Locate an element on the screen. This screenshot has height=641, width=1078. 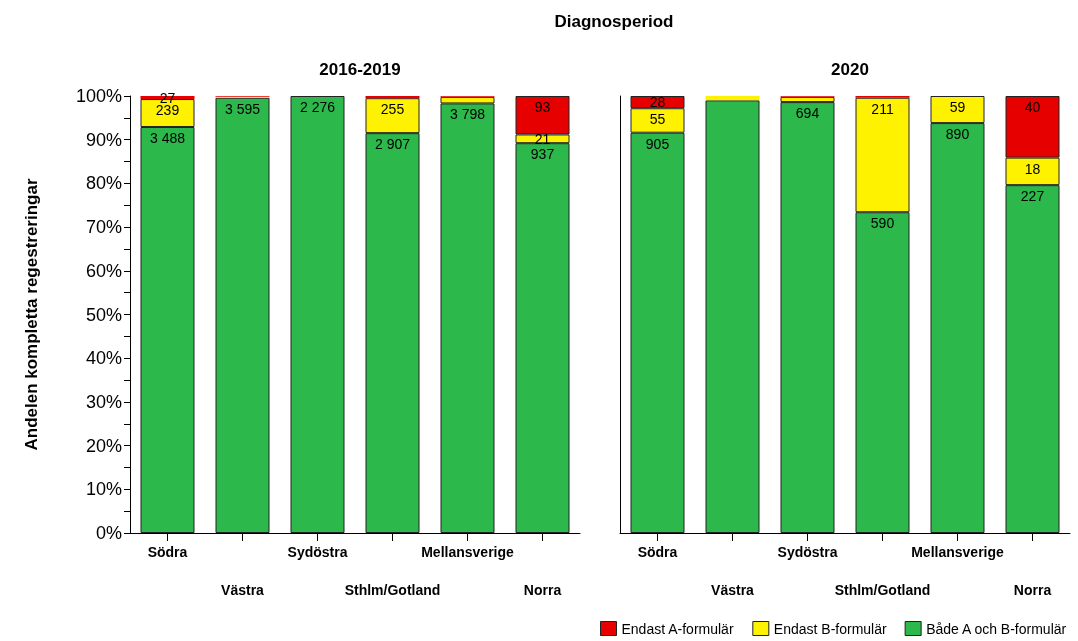
y-tick-label: 40% is located at coordinates (103, 358).